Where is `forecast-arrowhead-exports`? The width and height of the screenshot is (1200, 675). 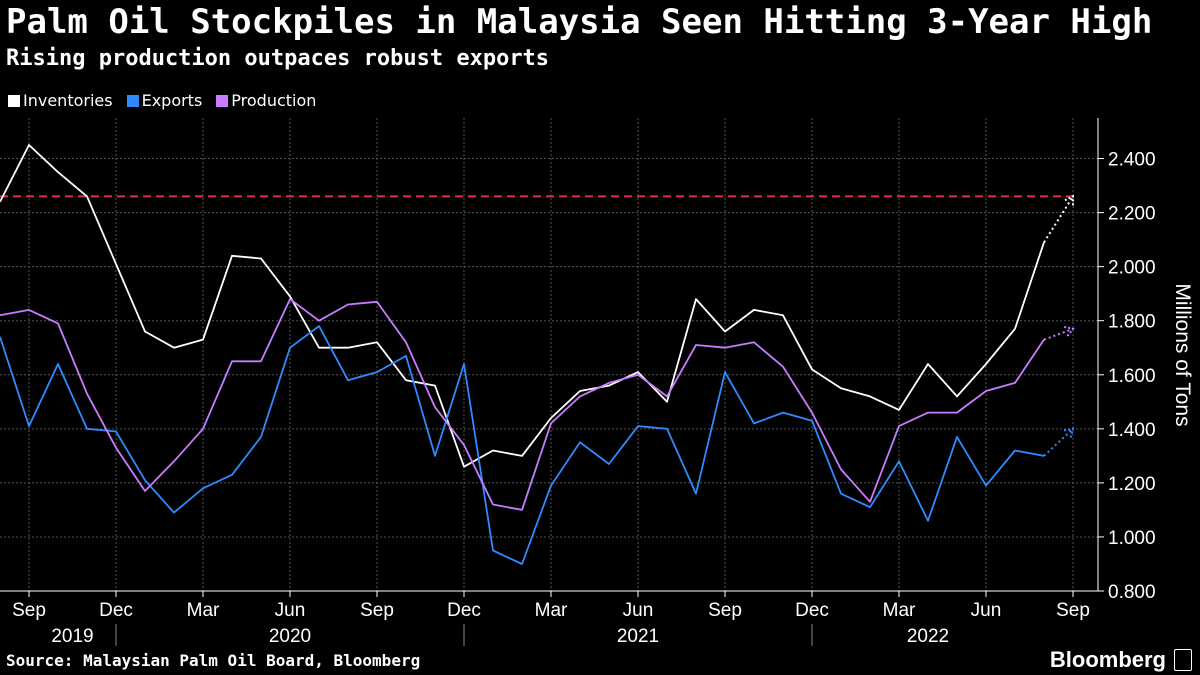 forecast-arrowhead-exports is located at coordinates (1069, 432).